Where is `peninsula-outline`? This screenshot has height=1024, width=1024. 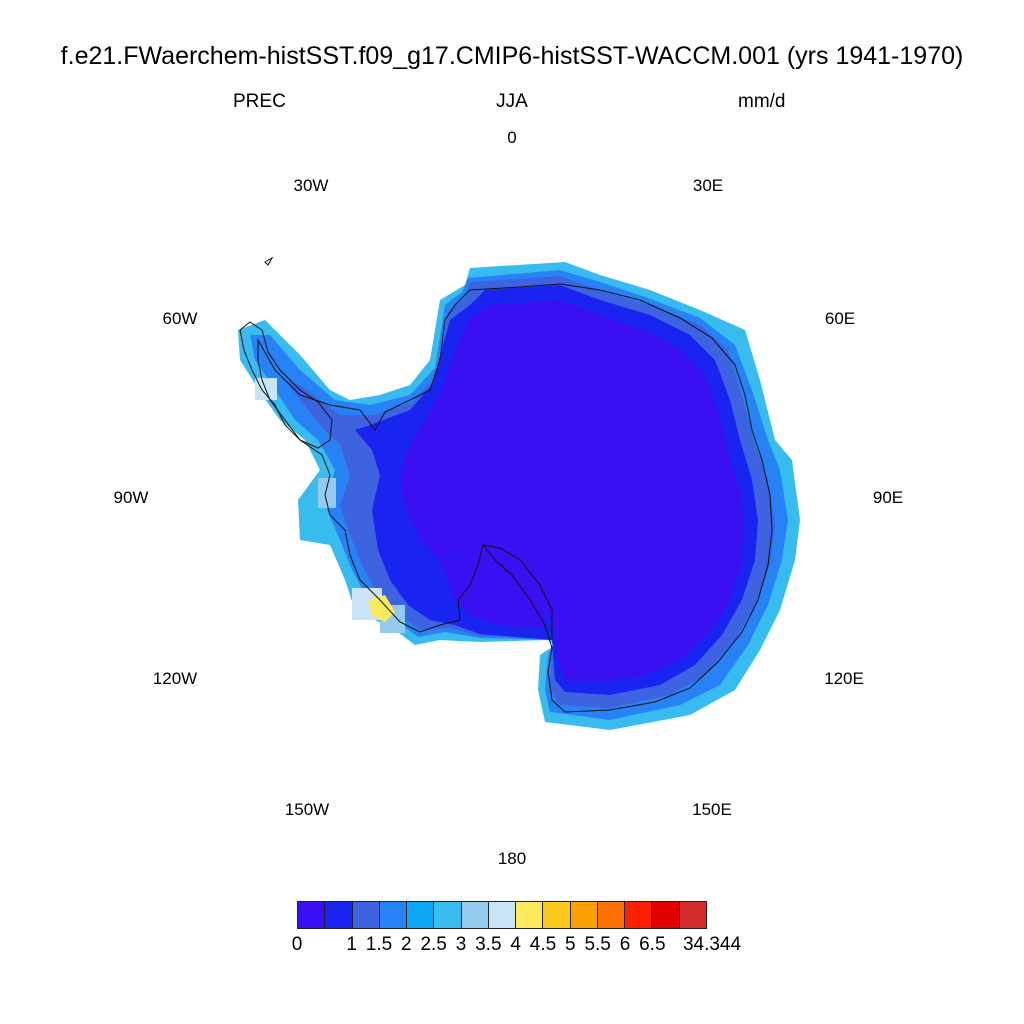 peninsula-outline is located at coordinates (286, 385).